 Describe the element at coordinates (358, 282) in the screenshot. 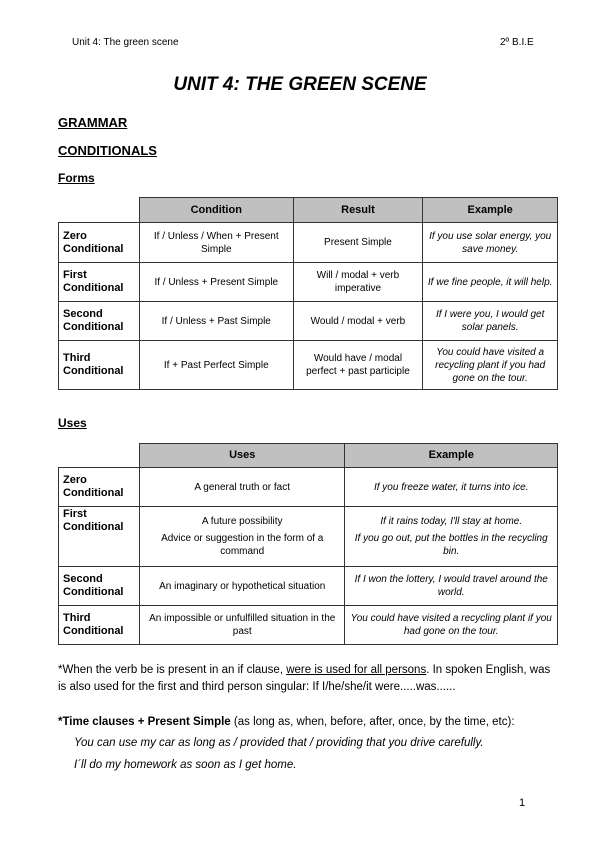

I see `result-cell: Will / modal + verb imperative` at that location.